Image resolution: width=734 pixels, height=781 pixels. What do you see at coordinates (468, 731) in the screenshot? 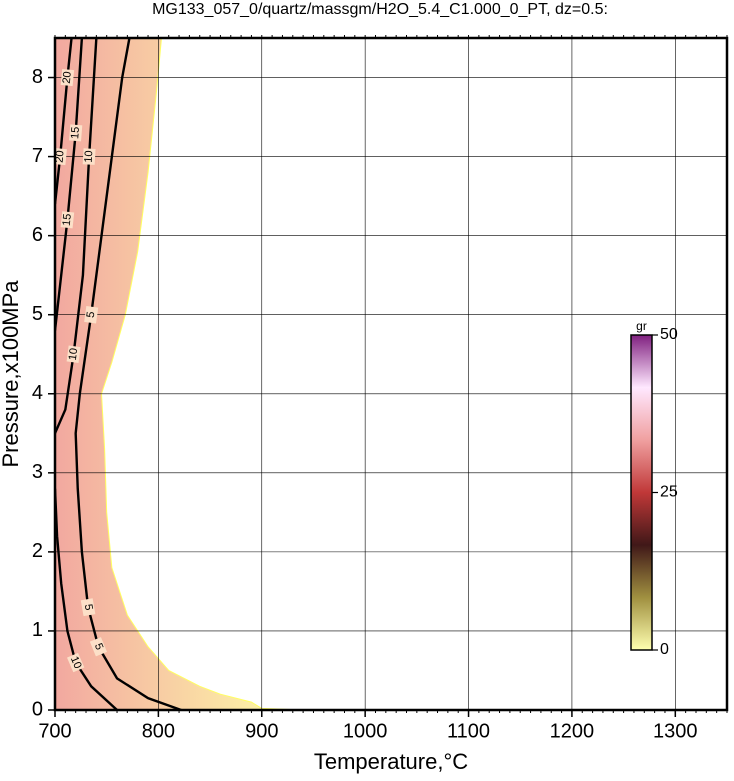
I see `x-tick-label: 1100` at bounding box center [468, 731].